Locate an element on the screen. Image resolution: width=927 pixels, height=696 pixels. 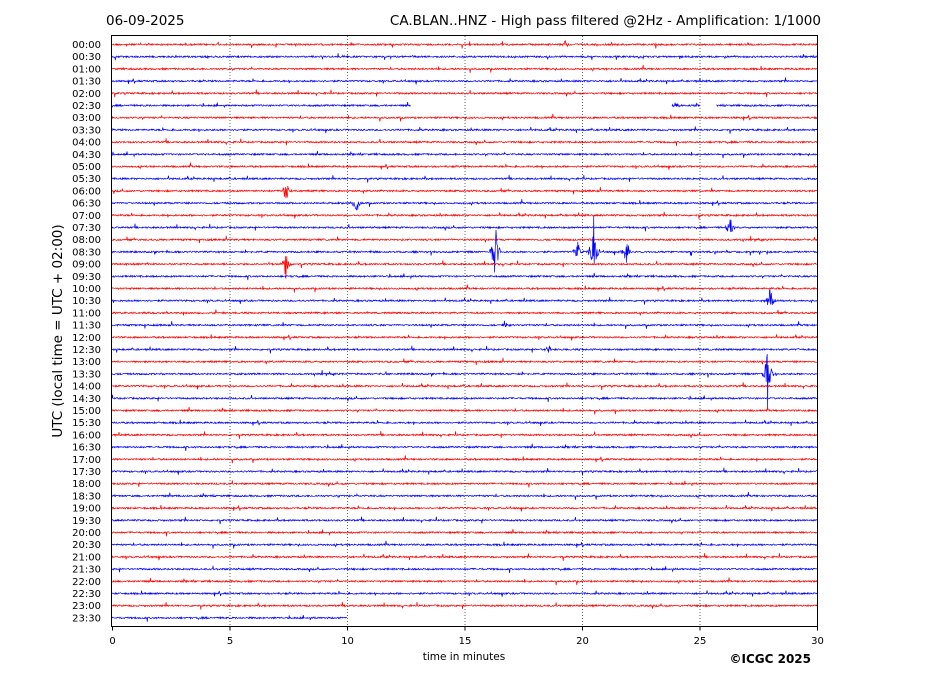
hour-label: 06:30 is located at coordinates (86, 204).